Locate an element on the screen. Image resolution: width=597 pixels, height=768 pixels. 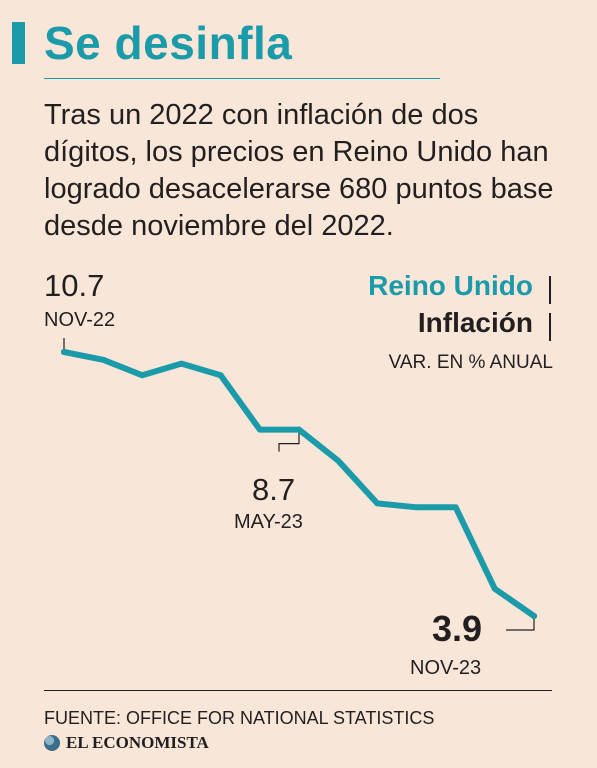
legend-metric: Inflación is located at coordinates (475, 322).